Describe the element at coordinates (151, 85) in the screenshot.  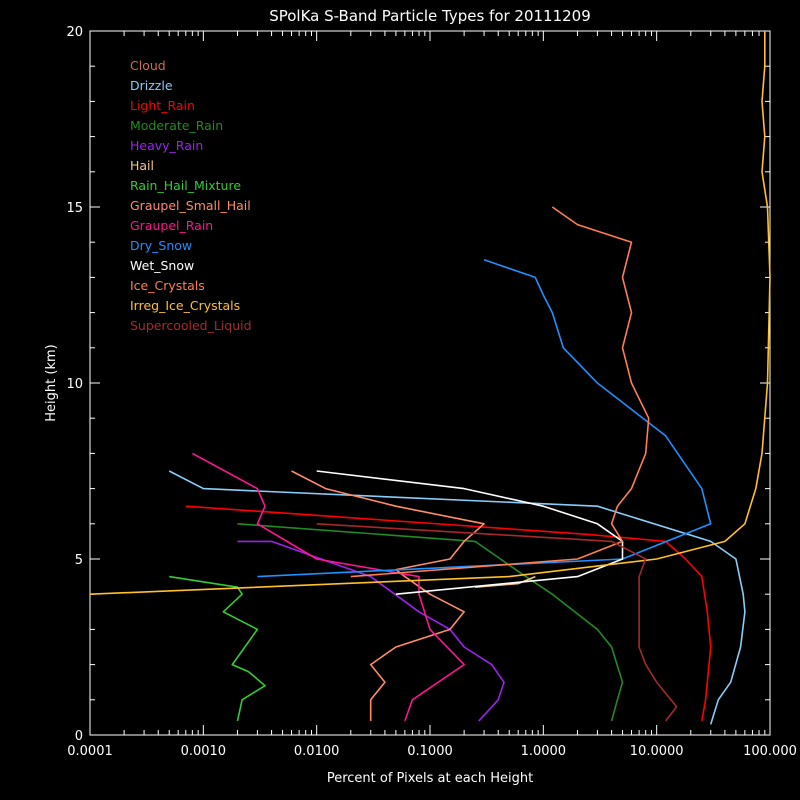
I see `legend-entry-drizzle: Drizzle` at that location.